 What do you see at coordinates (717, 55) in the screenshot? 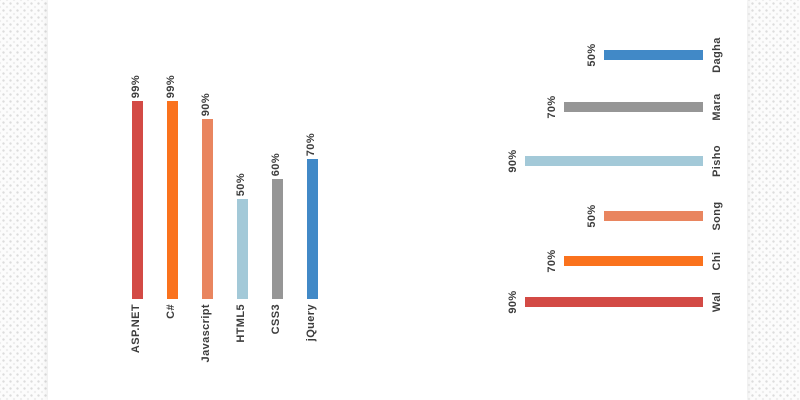
I see `bar-category-label: Dagha` at bounding box center [717, 55].